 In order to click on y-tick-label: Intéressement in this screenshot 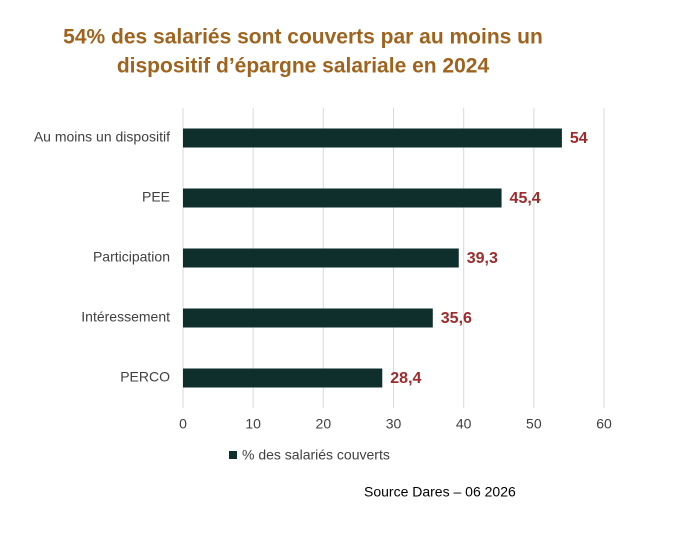, I will do `click(125, 317)`.